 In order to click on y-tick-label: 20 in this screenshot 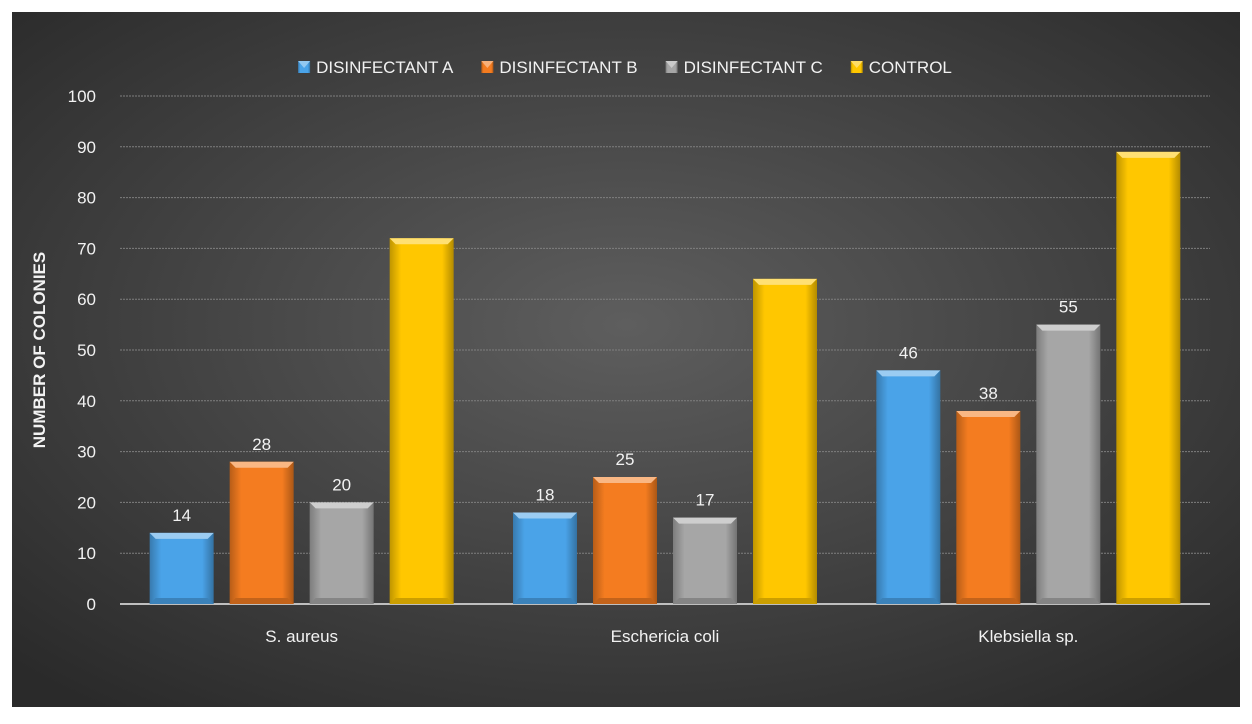, I will do `click(86, 502)`.